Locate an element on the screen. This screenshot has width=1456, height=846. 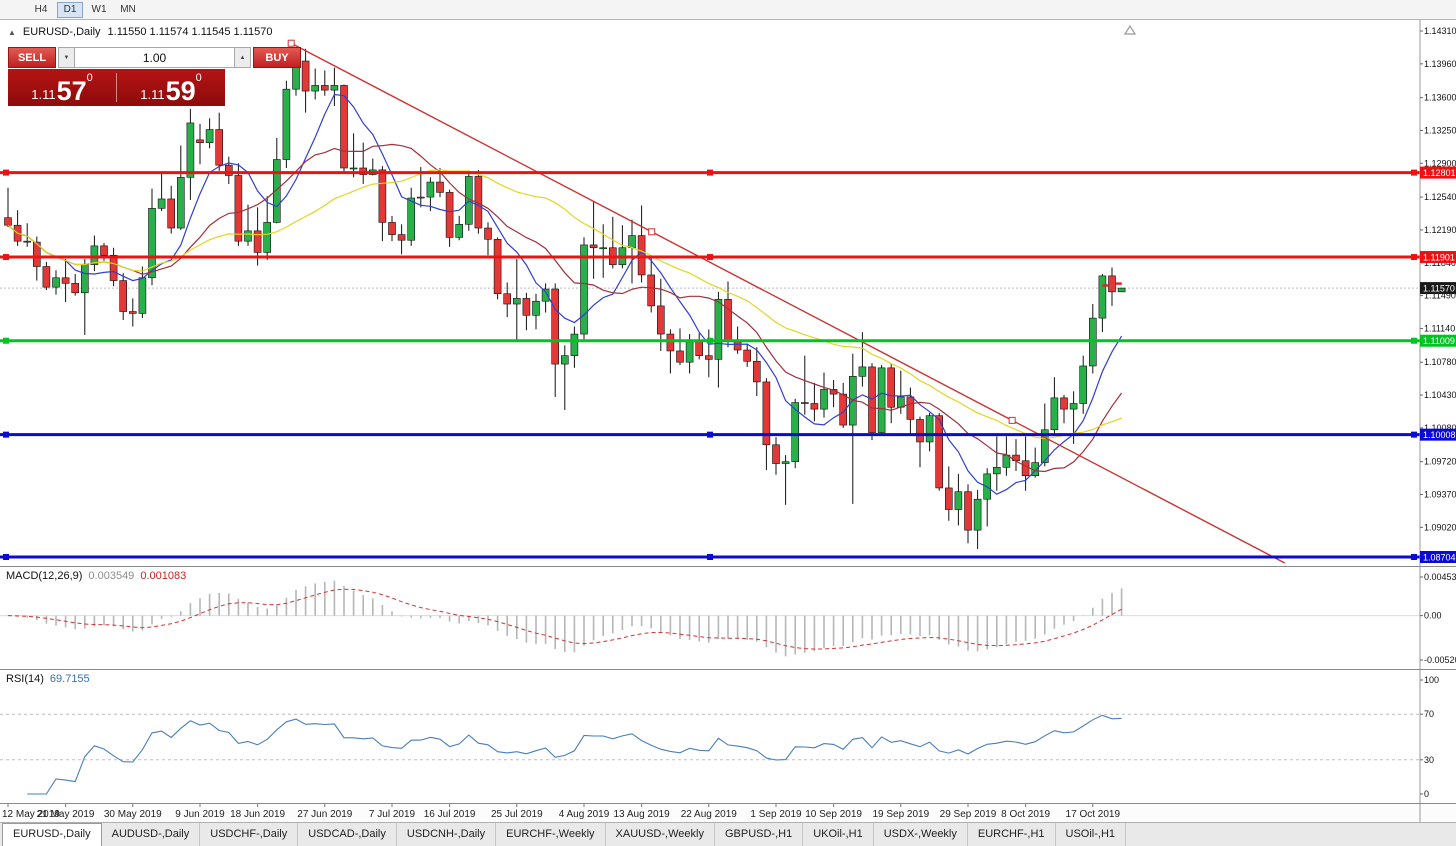
svg-text: 1.12900 is located at coordinates (1440, 163).